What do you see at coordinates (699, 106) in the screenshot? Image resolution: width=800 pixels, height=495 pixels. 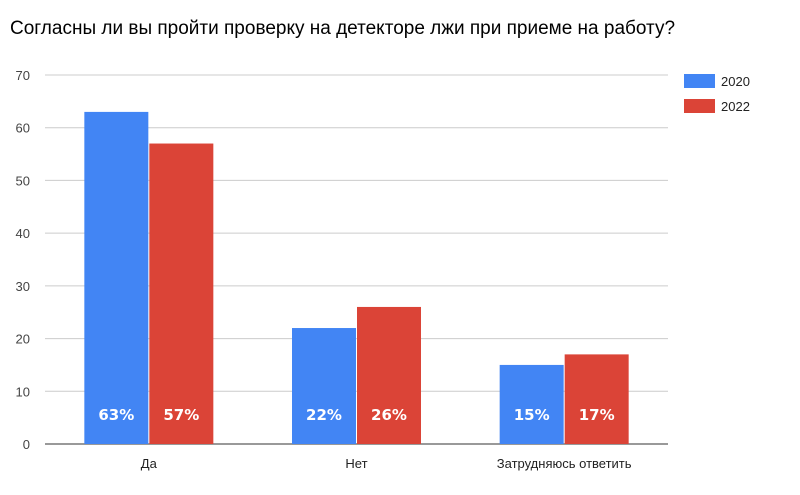 I see `legend-swatch-2022` at bounding box center [699, 106].